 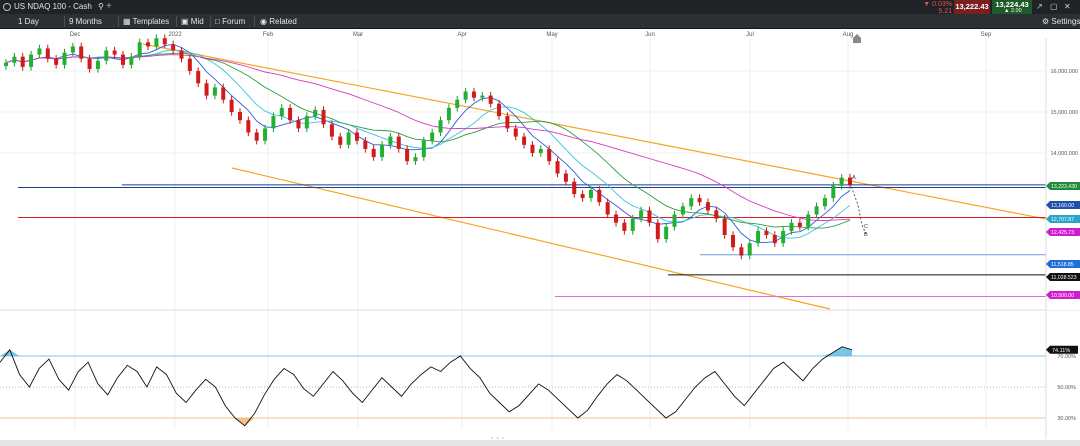 What do you see at coordinates (937, 4) in the screenshot?
I see `change-percent: ▼ 0.03%` at bounding box center [937, 4].